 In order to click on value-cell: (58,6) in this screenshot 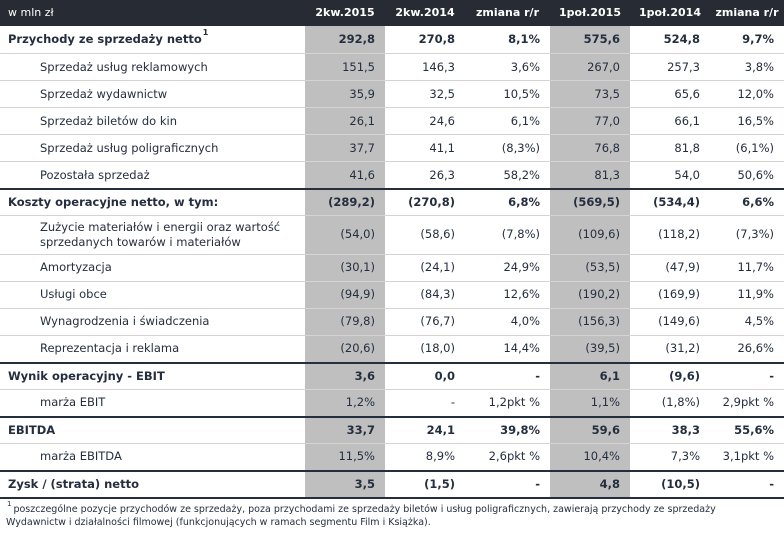, I will do `click(437, 234)`.